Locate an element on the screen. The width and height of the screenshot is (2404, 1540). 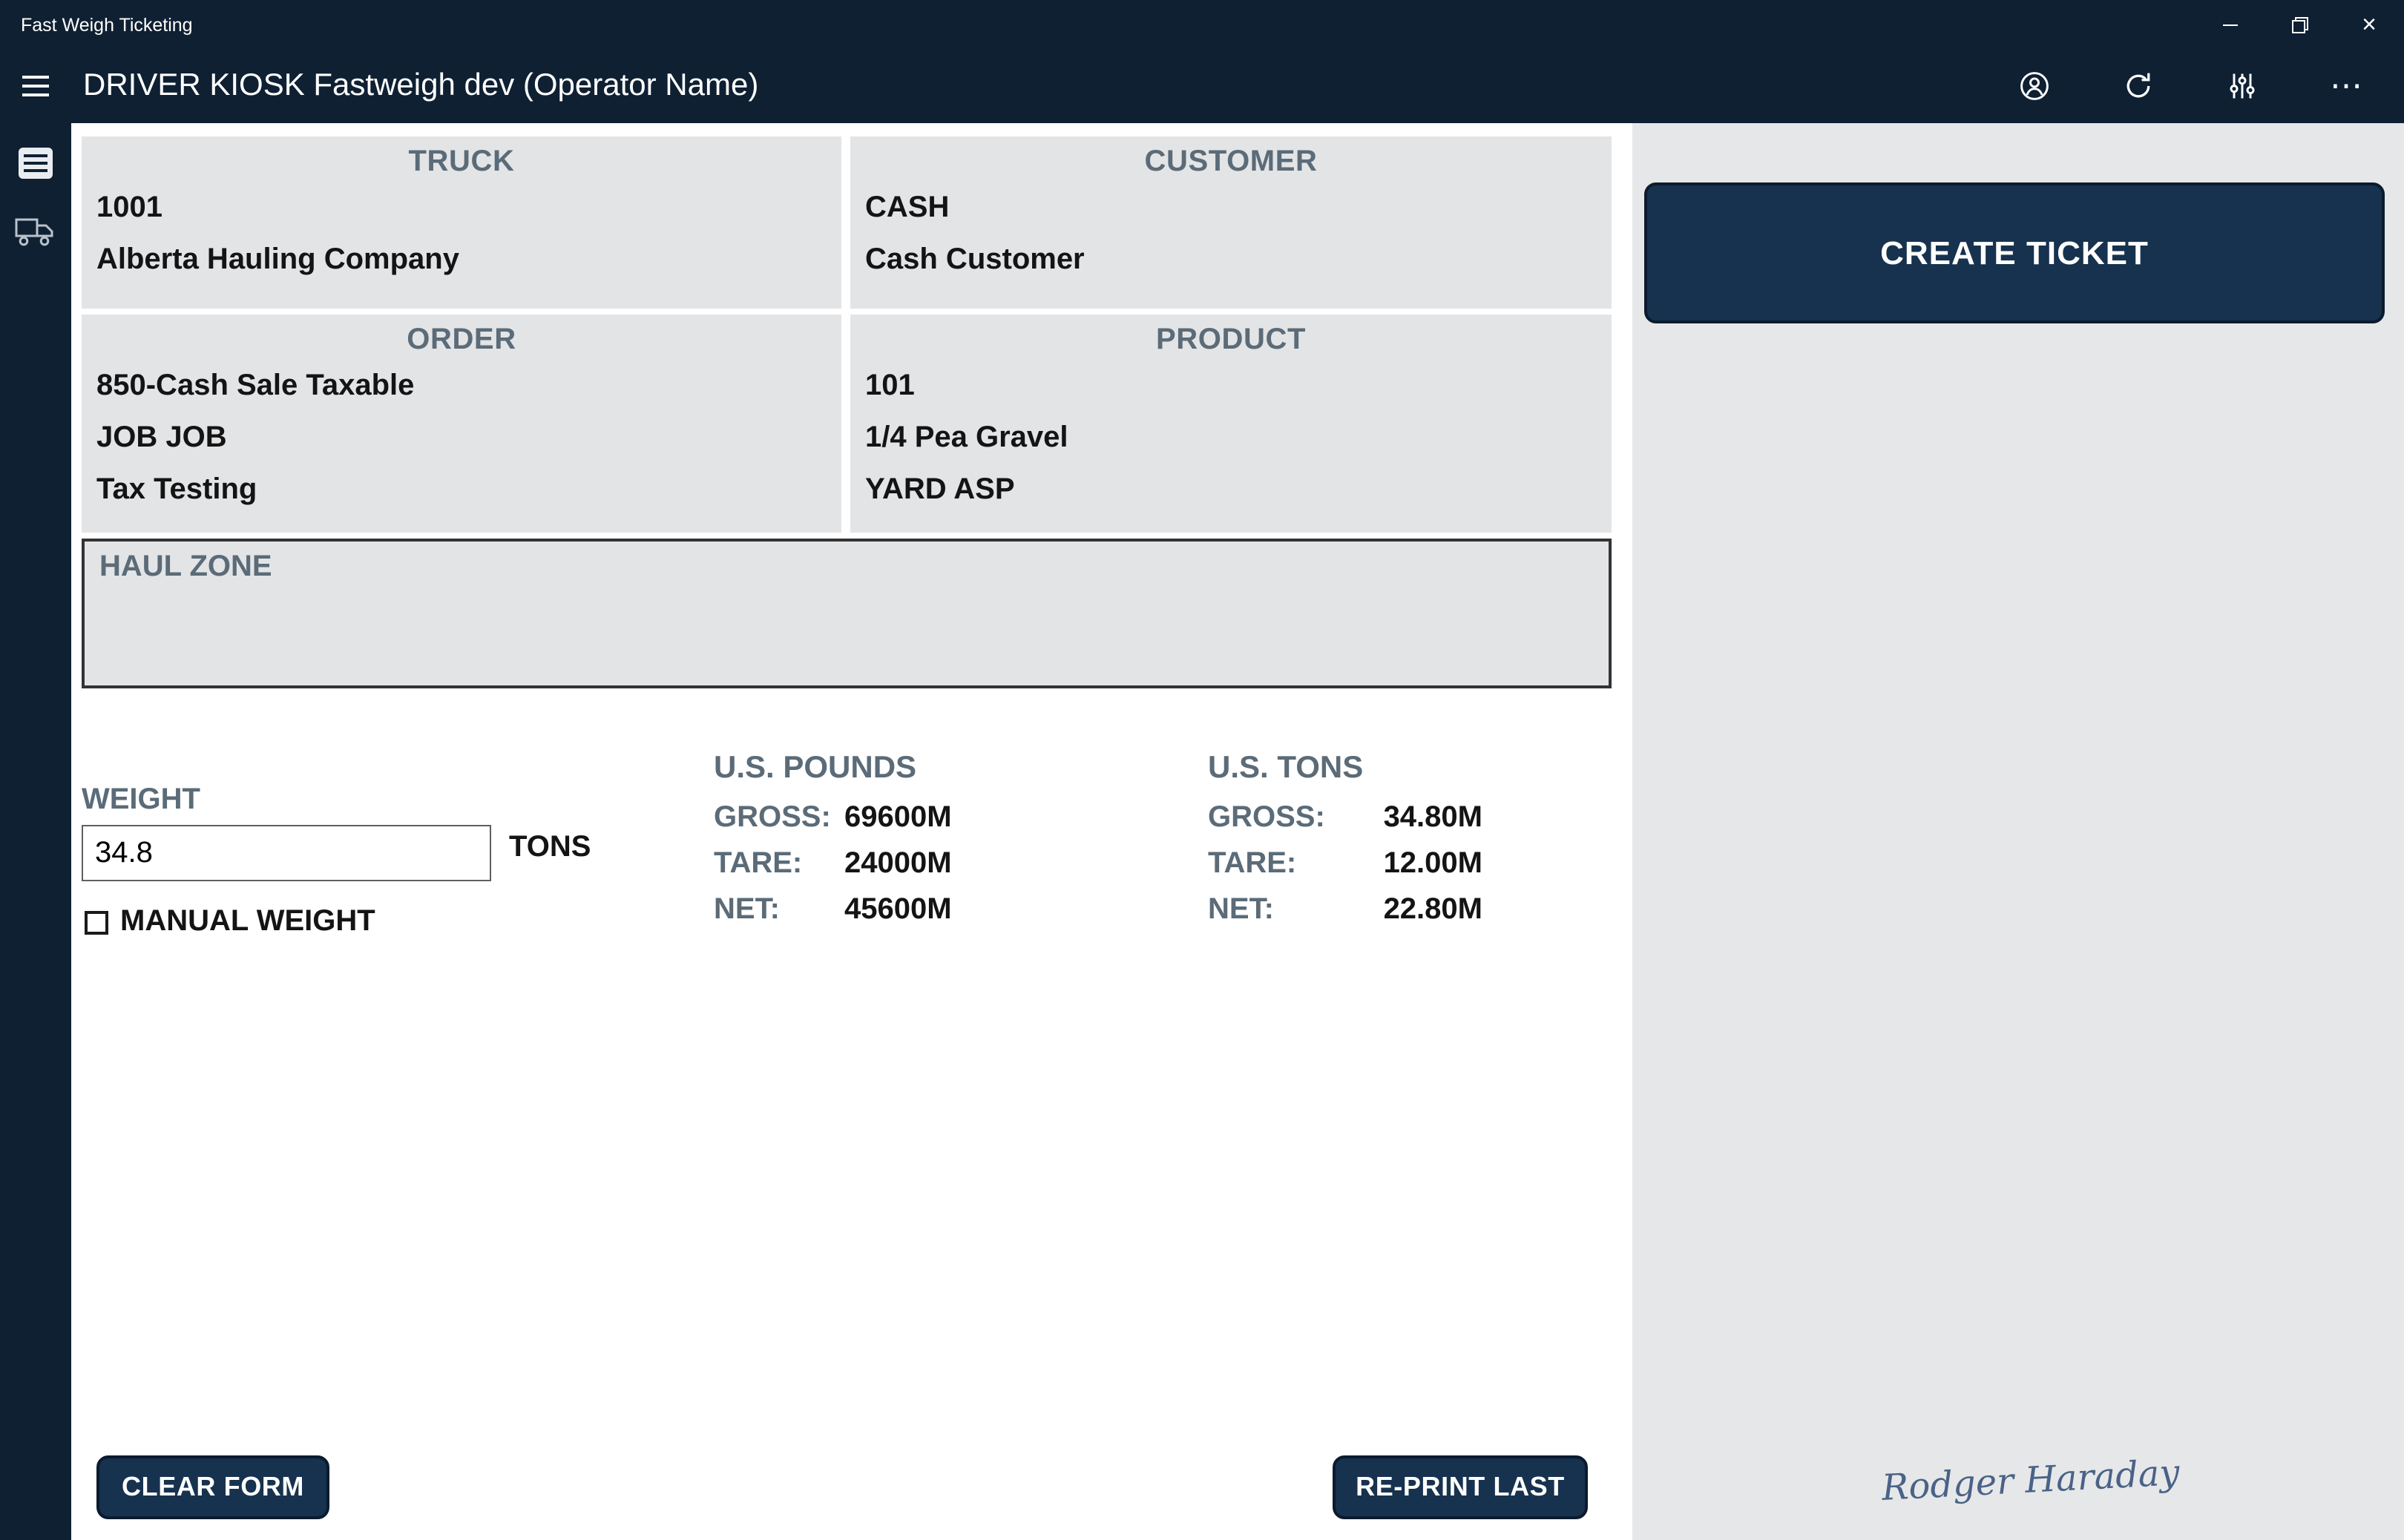
truck-panel-title: TRUCK is located at coordinates (461, 161).